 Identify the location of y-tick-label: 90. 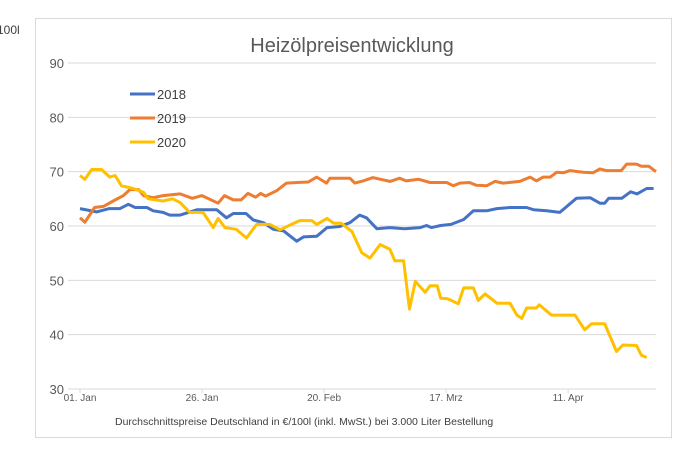
(57, 63).